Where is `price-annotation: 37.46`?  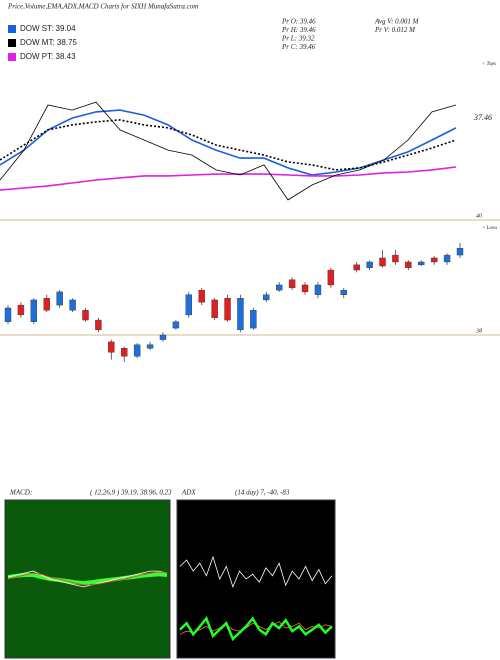
price-annotation: 37.46 is located at coordinates (482, 117).